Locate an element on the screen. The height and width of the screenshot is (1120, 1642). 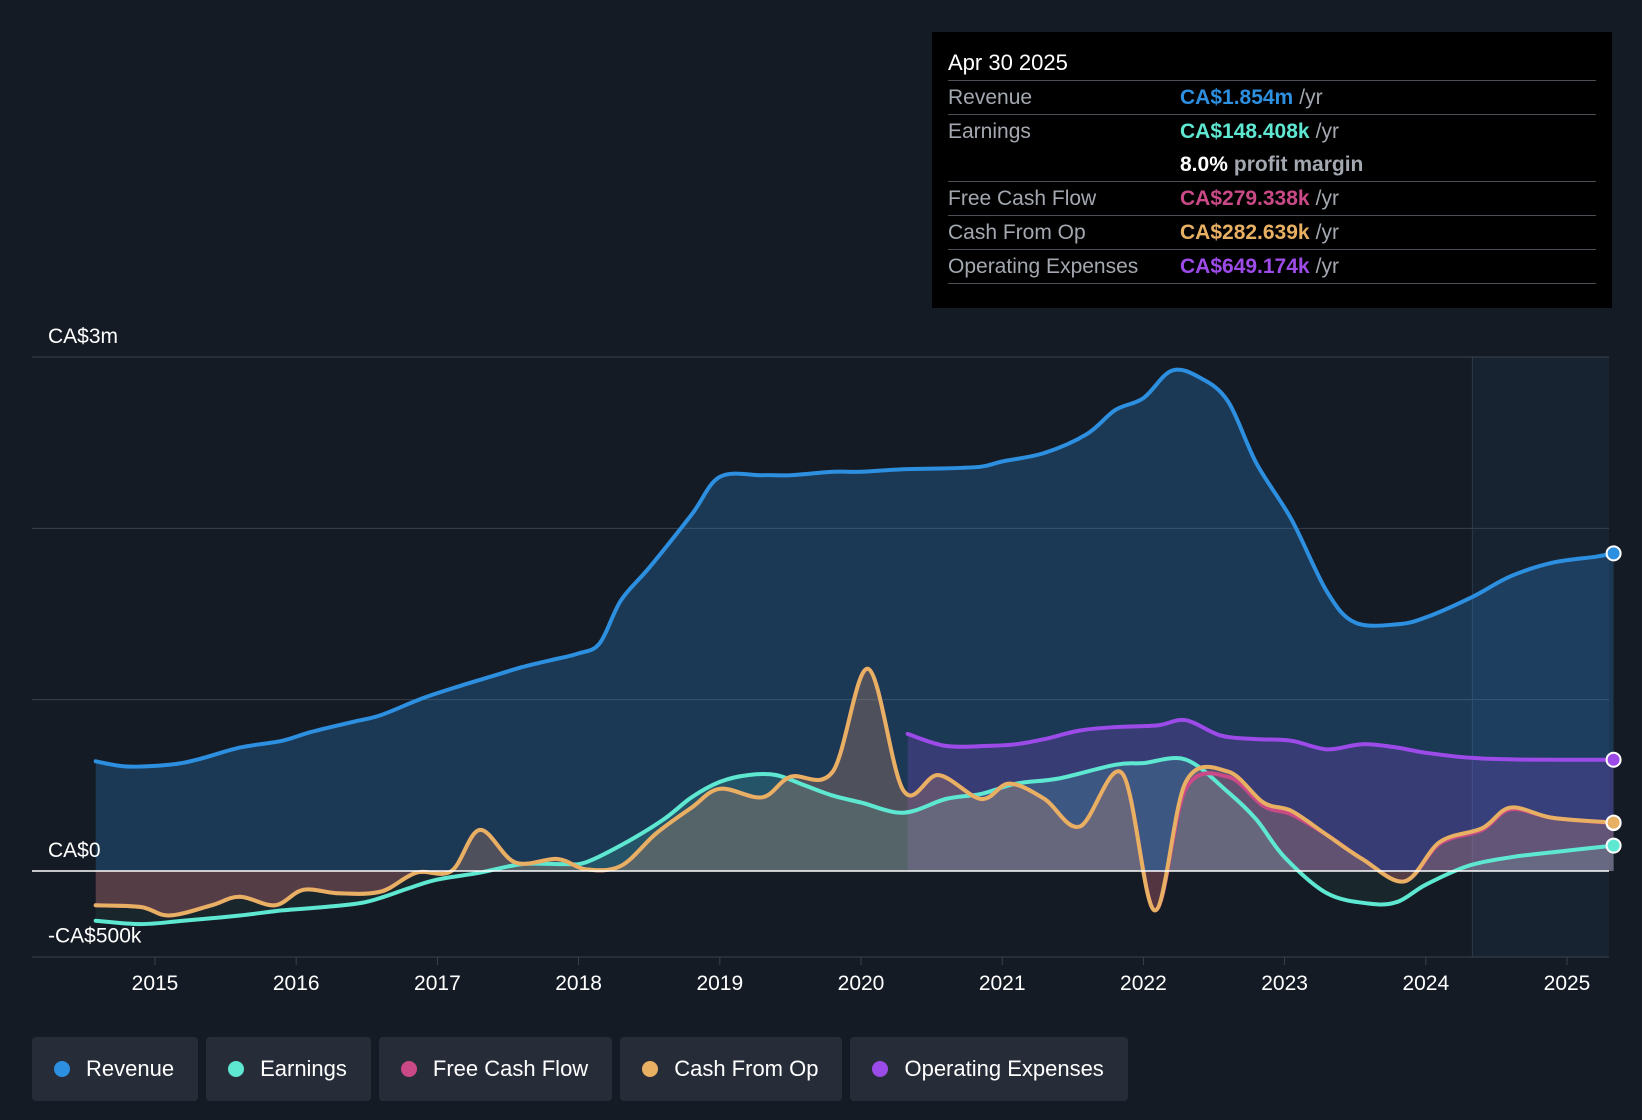
tooltip-row-operating-expenses: Operating Expenses CA$649.174k /yr is located at coordinates (1272, 267).